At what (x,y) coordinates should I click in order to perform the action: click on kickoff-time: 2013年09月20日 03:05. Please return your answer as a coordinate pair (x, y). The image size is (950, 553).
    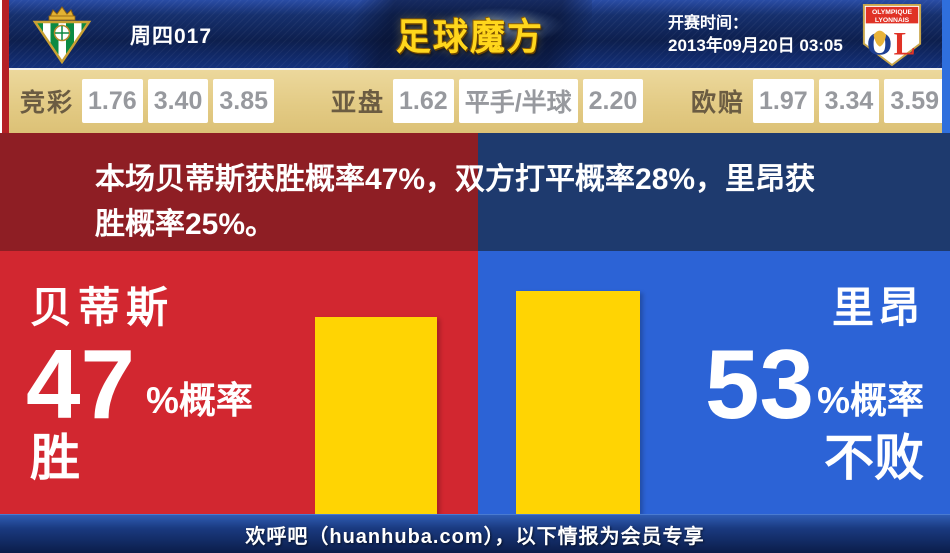
    Looking at the image, I should click on (755, 45).